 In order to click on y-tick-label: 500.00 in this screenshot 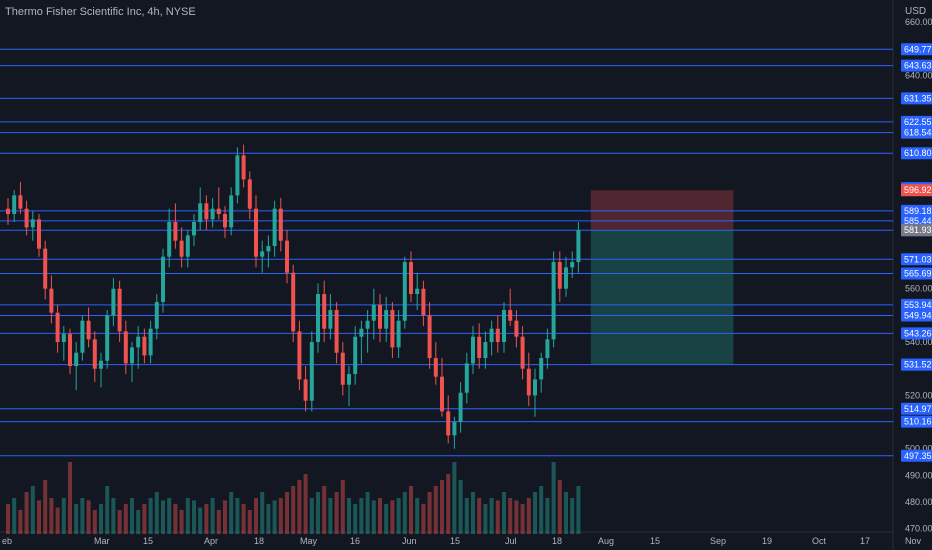, I will do `click(918, 449)`.